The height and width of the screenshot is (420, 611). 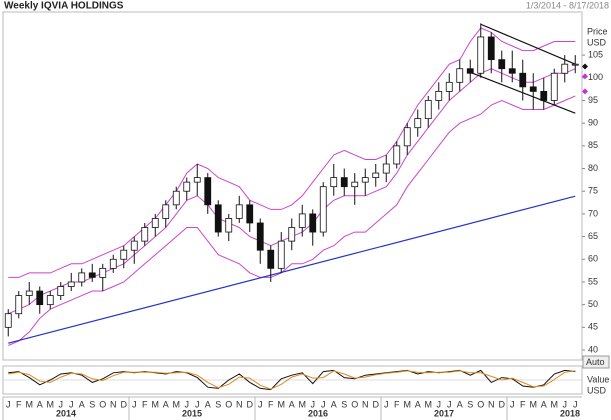 I want to click on y-tick-label: 80, so click(x=593, y=168).